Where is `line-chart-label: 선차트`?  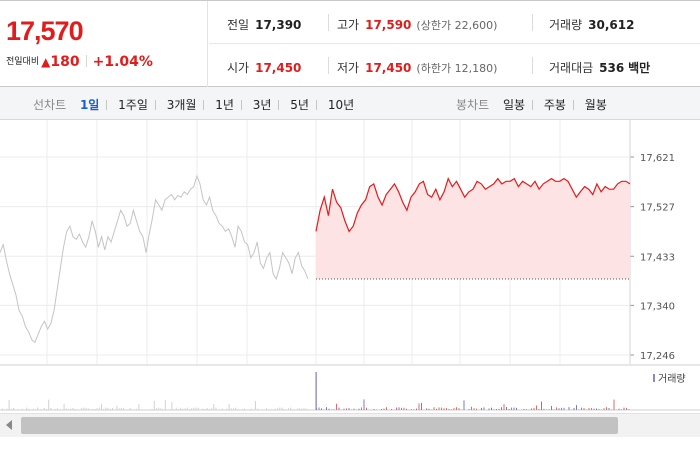 line-chart-label: 선차트 is located at coordinates (50, 105).